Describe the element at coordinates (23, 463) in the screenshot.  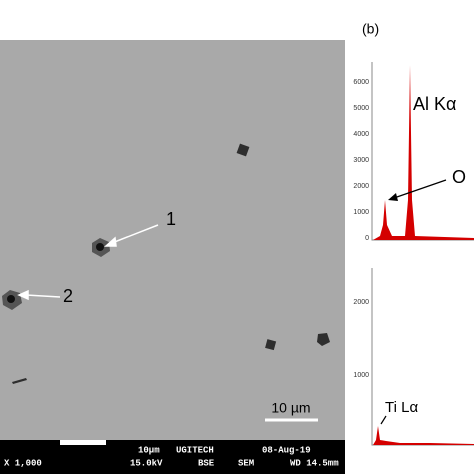
I see `info-text: X 1,000` at that location.